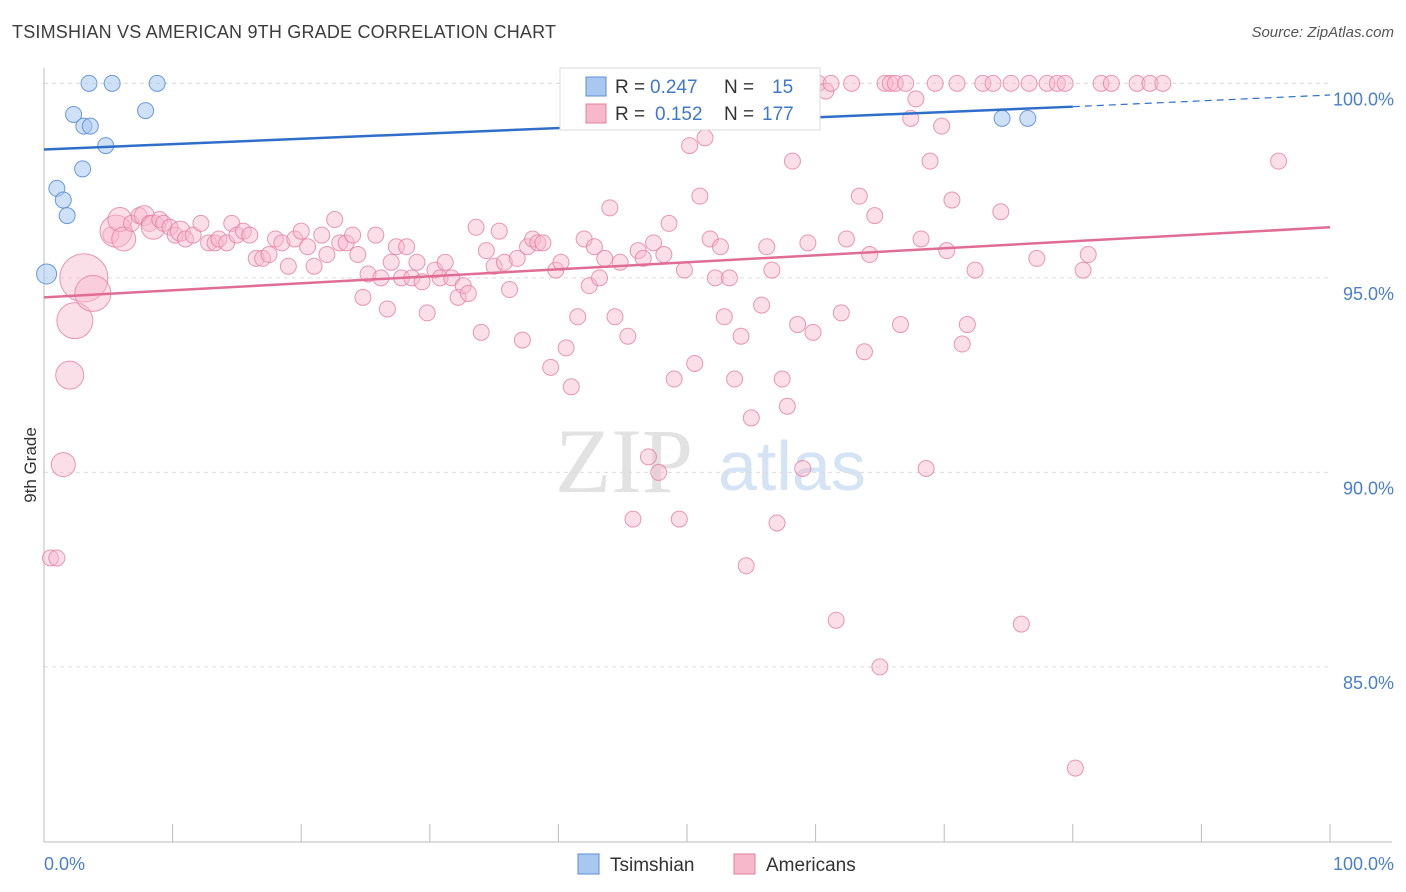 This screenshot has width=1406, height=892. Describe the element at coordinates (630, 114) in the screenshot. I see `legend-r-label-americans: R =` at that location.